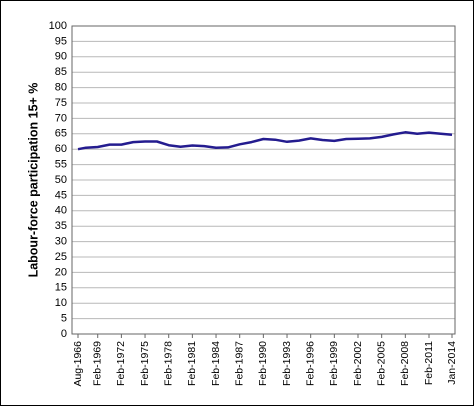 The image size is (474, 406). I want to click on x-tick-label: Feb-1993, so click(287, 363).